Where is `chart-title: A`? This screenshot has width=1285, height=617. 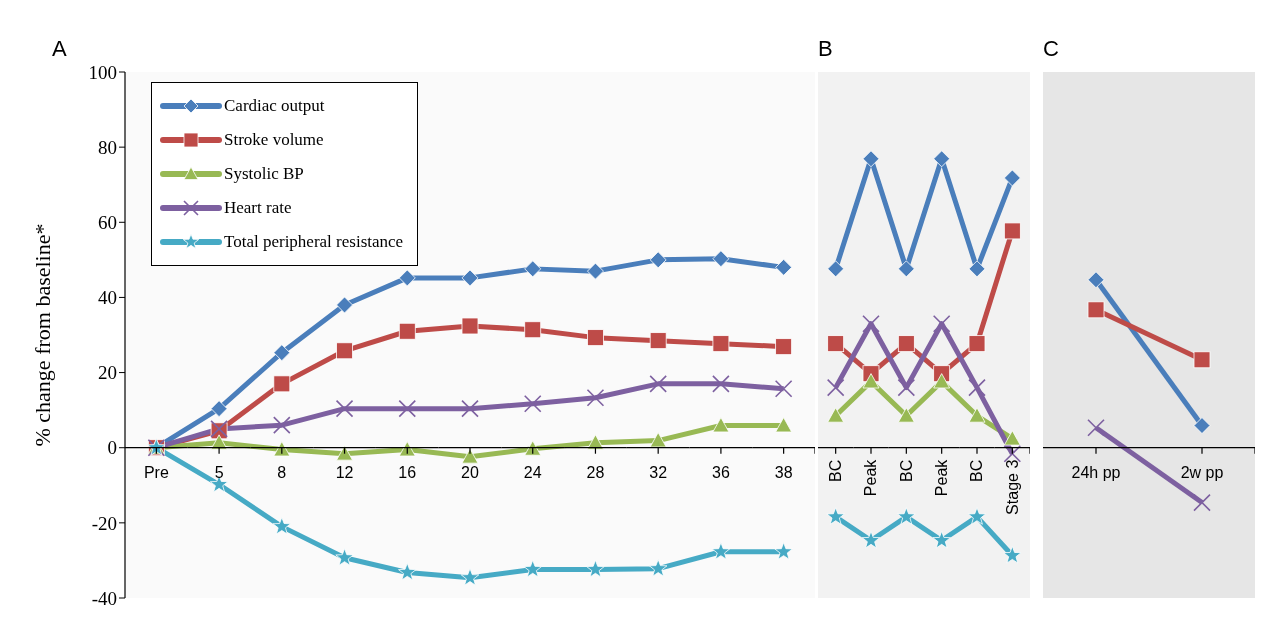
chart-title: A is located at coordinates (59, 49).